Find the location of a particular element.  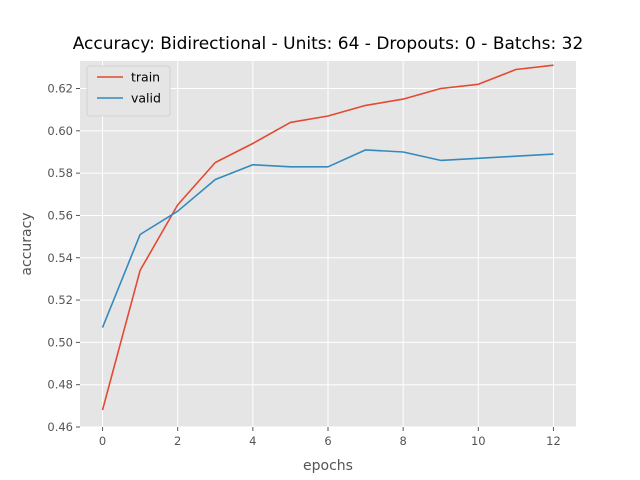

x-tick-label: 6 is located at coordinates (327, 441).